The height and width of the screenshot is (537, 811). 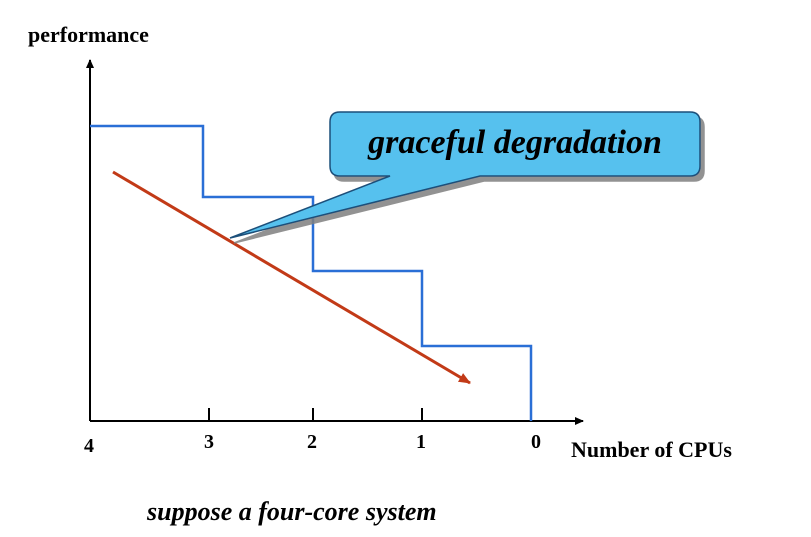 I want to click on x-tick-label-0: 0, so click(x=536, y=442).